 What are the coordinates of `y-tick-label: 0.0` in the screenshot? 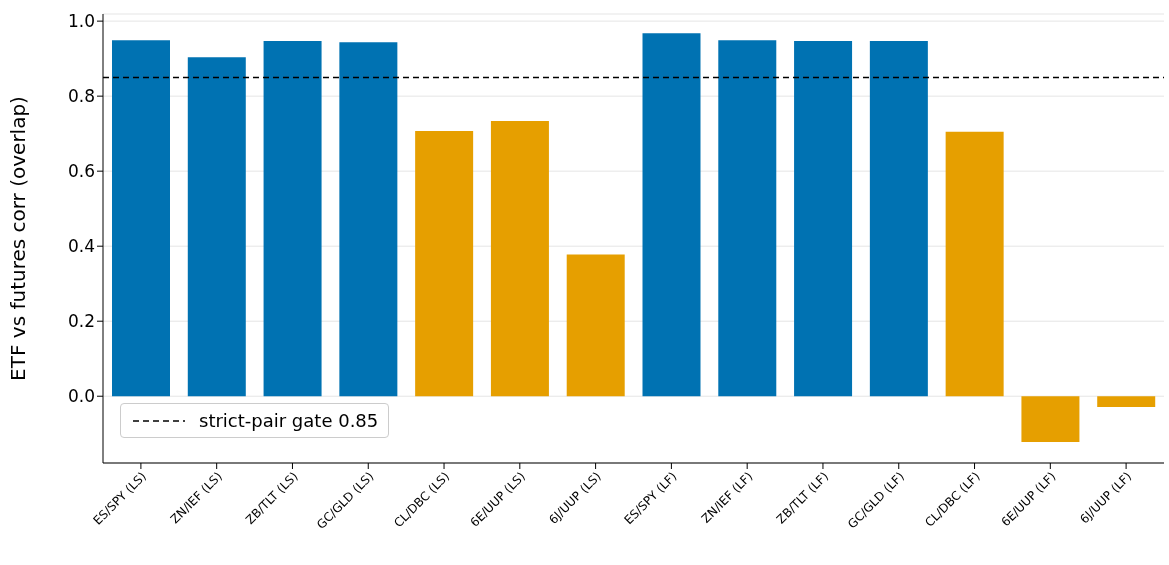 It's located at (81, 396).